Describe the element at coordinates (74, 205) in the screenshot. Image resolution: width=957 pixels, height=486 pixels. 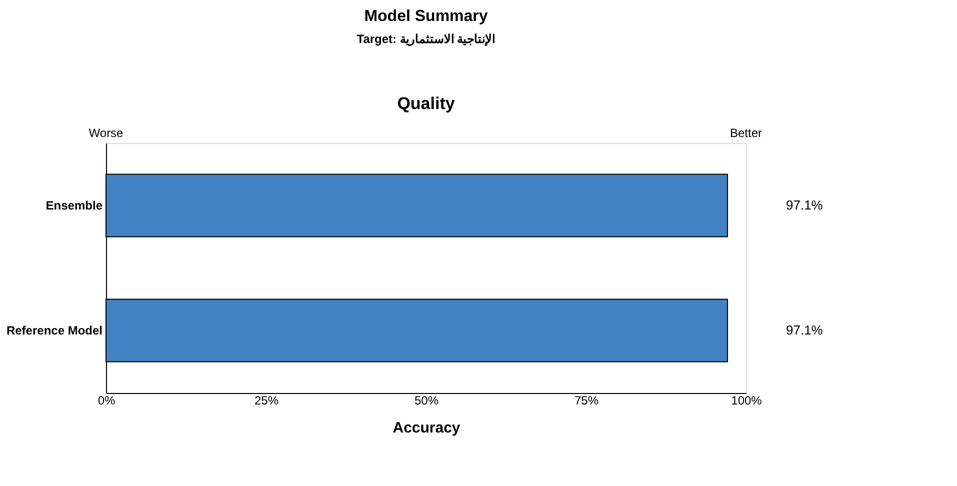
I see `y-tick-label: Ensemble` at that location.